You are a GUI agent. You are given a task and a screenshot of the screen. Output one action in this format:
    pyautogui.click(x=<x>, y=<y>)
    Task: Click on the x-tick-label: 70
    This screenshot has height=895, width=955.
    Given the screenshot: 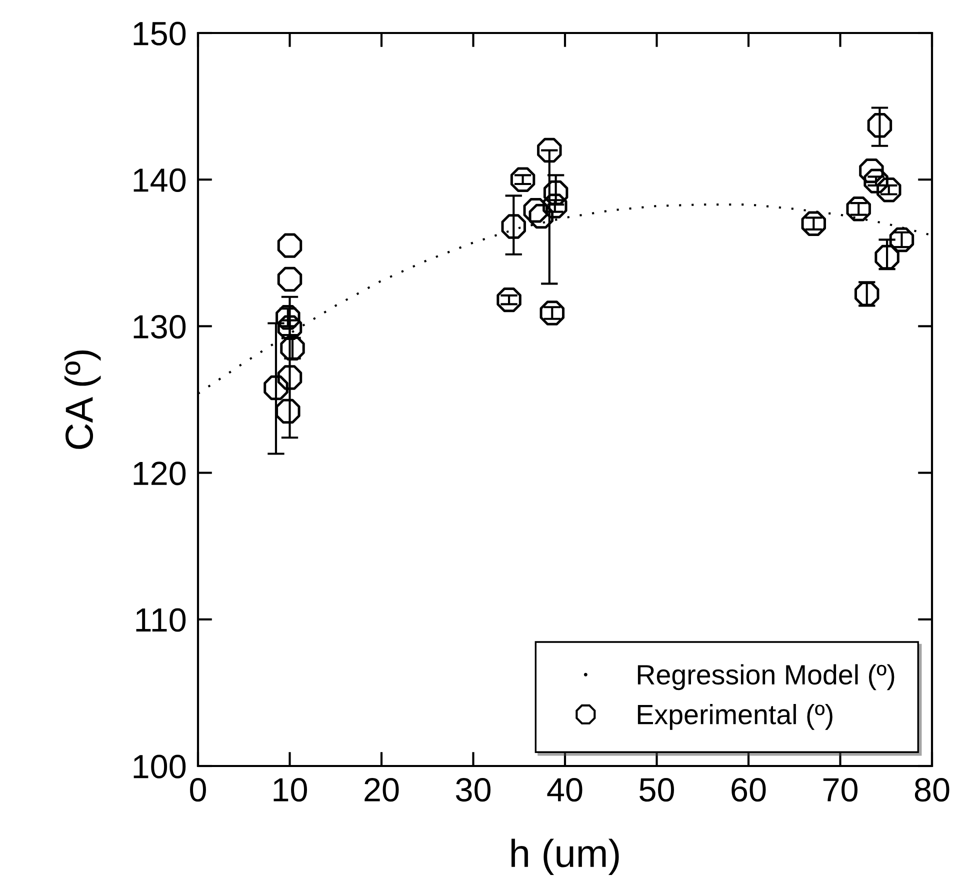 What is the action you would take?
    pyautogui.click(x=840, y=790)
    